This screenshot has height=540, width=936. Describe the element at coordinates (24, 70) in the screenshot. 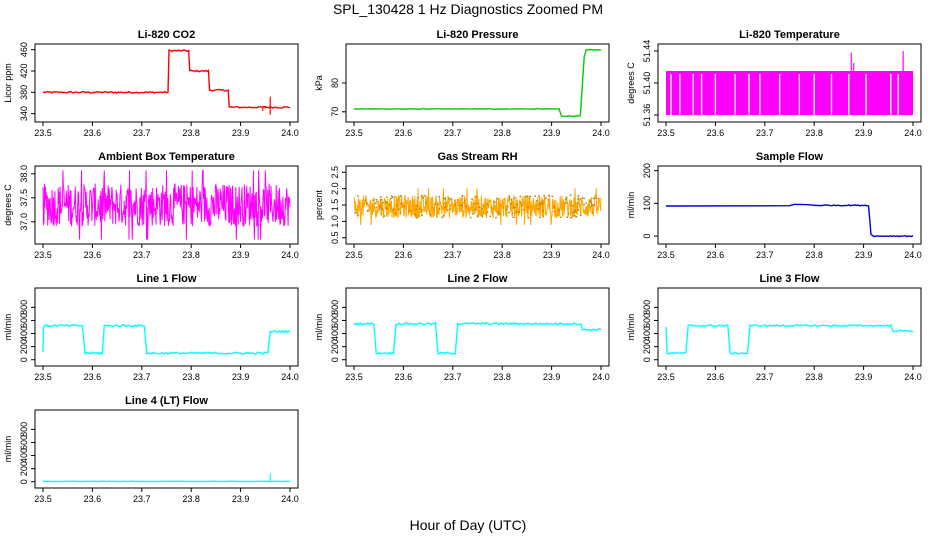

I see `y-tick-label: 420` at that location.